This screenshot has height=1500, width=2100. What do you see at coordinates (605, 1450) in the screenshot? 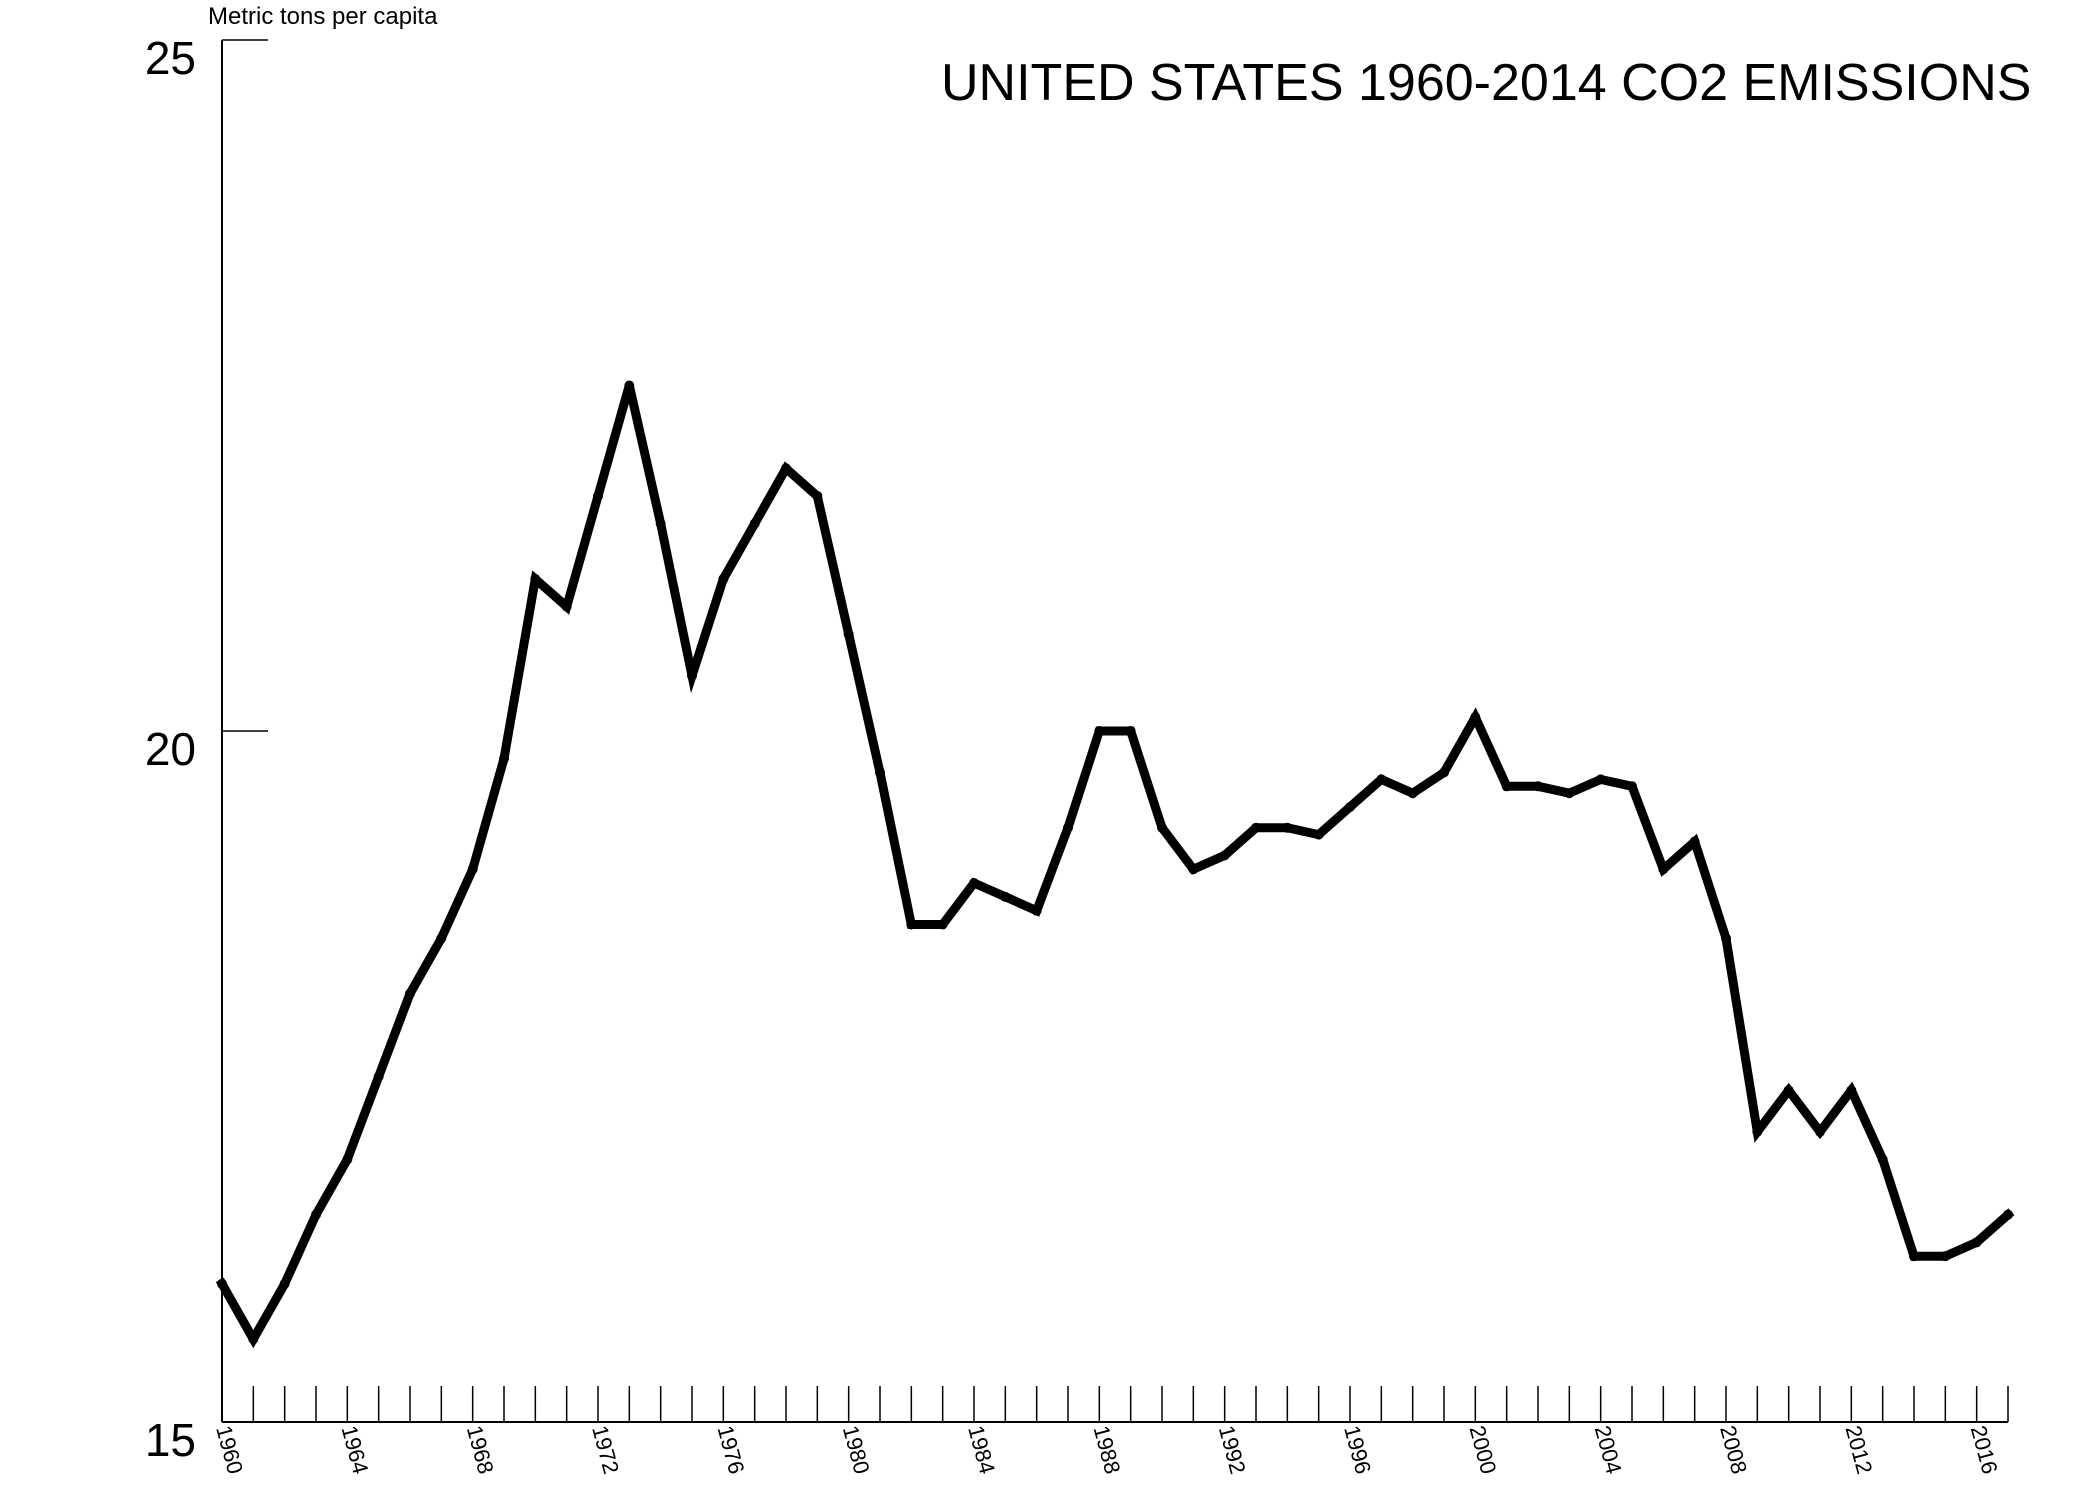
I see `x-tick-label: 1972` at bounding box center [605, 1450].